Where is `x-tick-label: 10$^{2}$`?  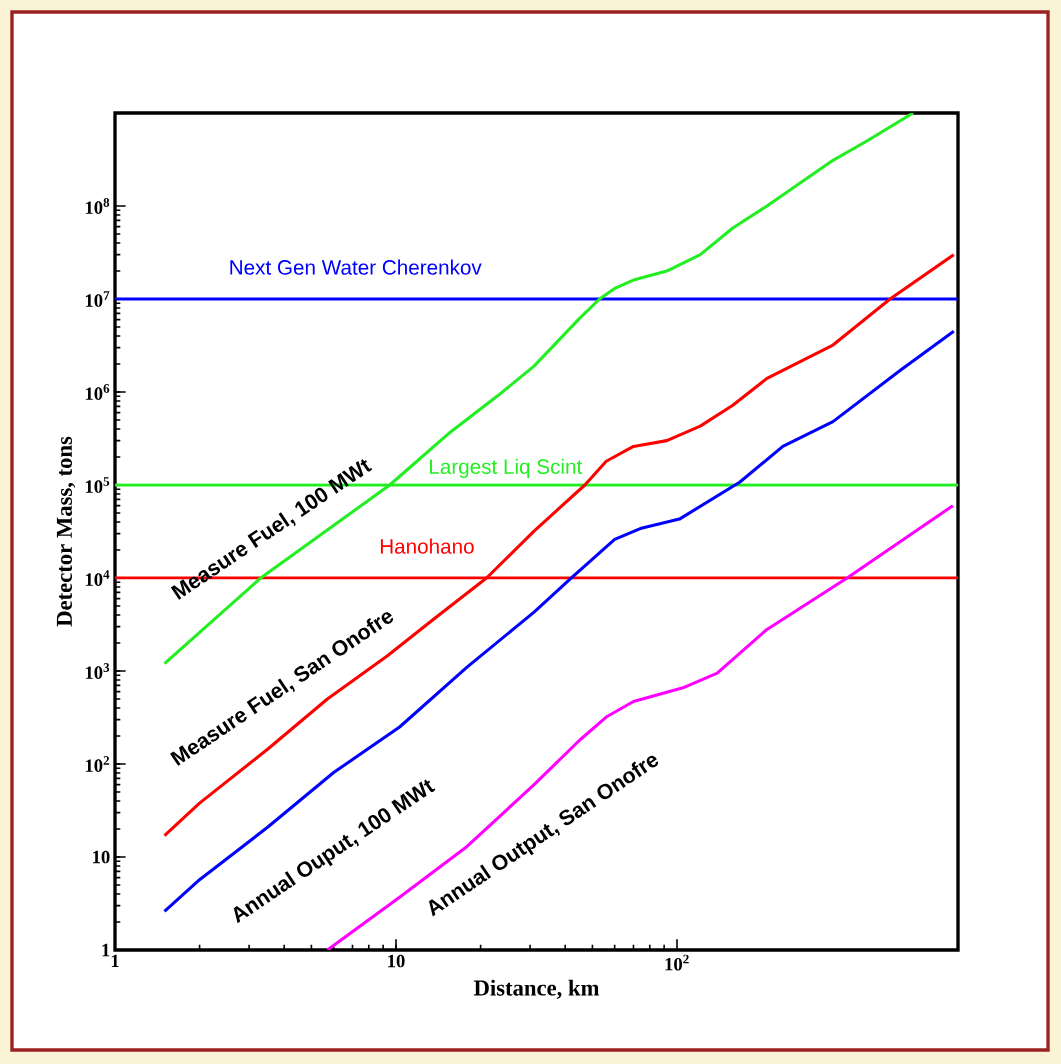 x-tick-label: 10$^{2}$ is located at coordinates (677, 962).